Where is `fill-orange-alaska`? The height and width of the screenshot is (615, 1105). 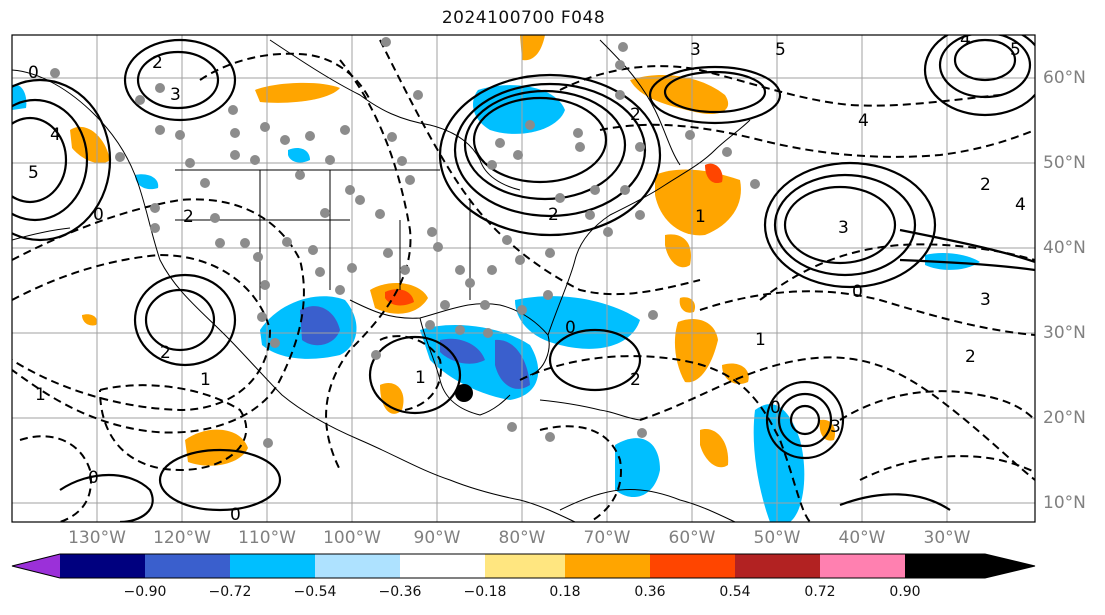 fill-orange-alaska is located at coordinates (90, 145).